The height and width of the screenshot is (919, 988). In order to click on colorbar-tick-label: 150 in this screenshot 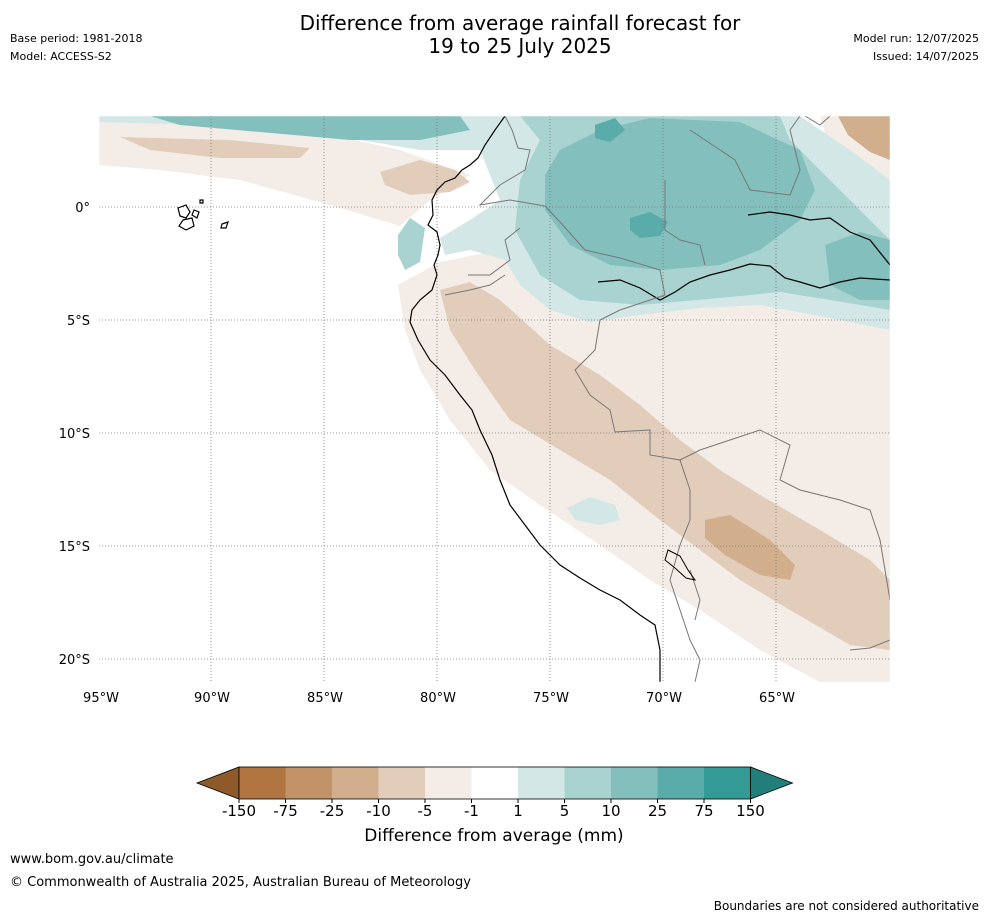, I will do `click(750, 811)`.